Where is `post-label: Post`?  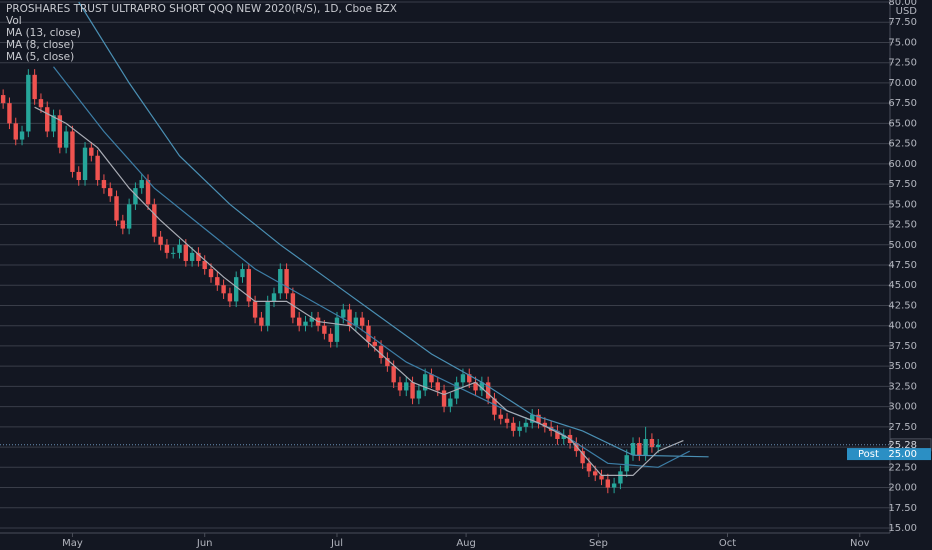 post-label: Post is located at coordinates (868, 454).